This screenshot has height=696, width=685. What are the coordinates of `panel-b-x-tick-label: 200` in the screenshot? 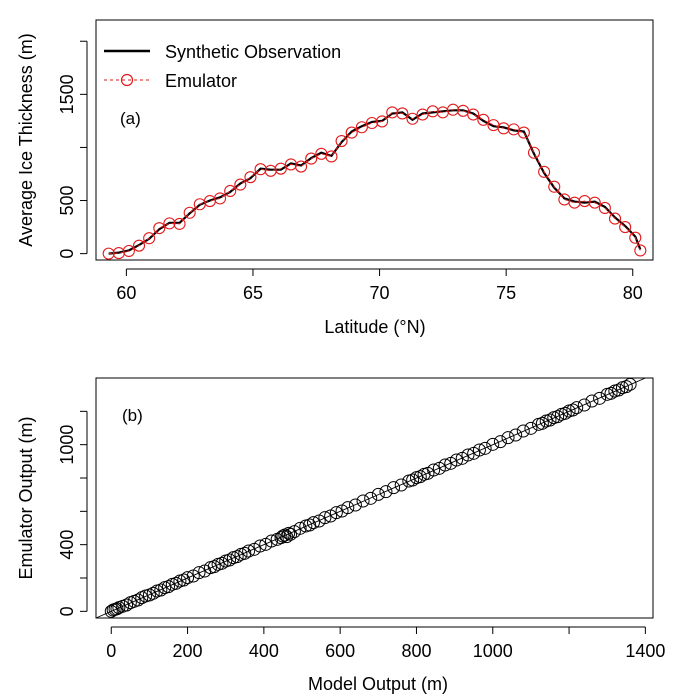 It's located at (188, 651).